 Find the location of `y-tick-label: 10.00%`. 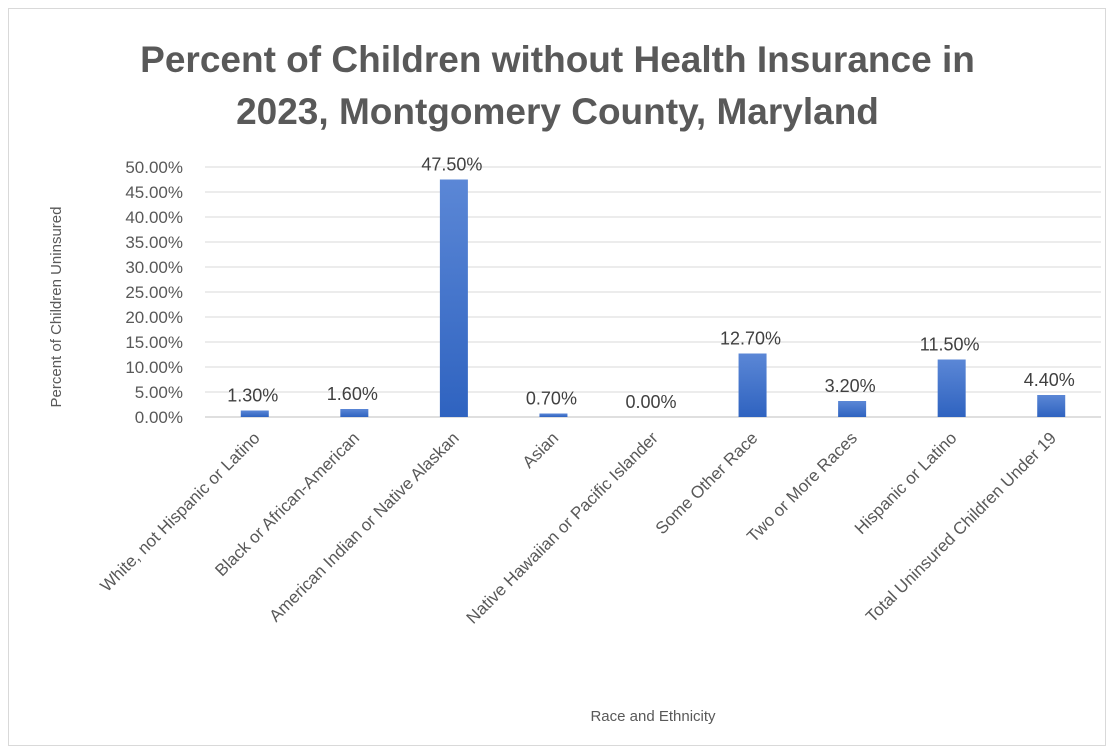

y-tick-label: 10.00% is located at coordinates (154, 367).